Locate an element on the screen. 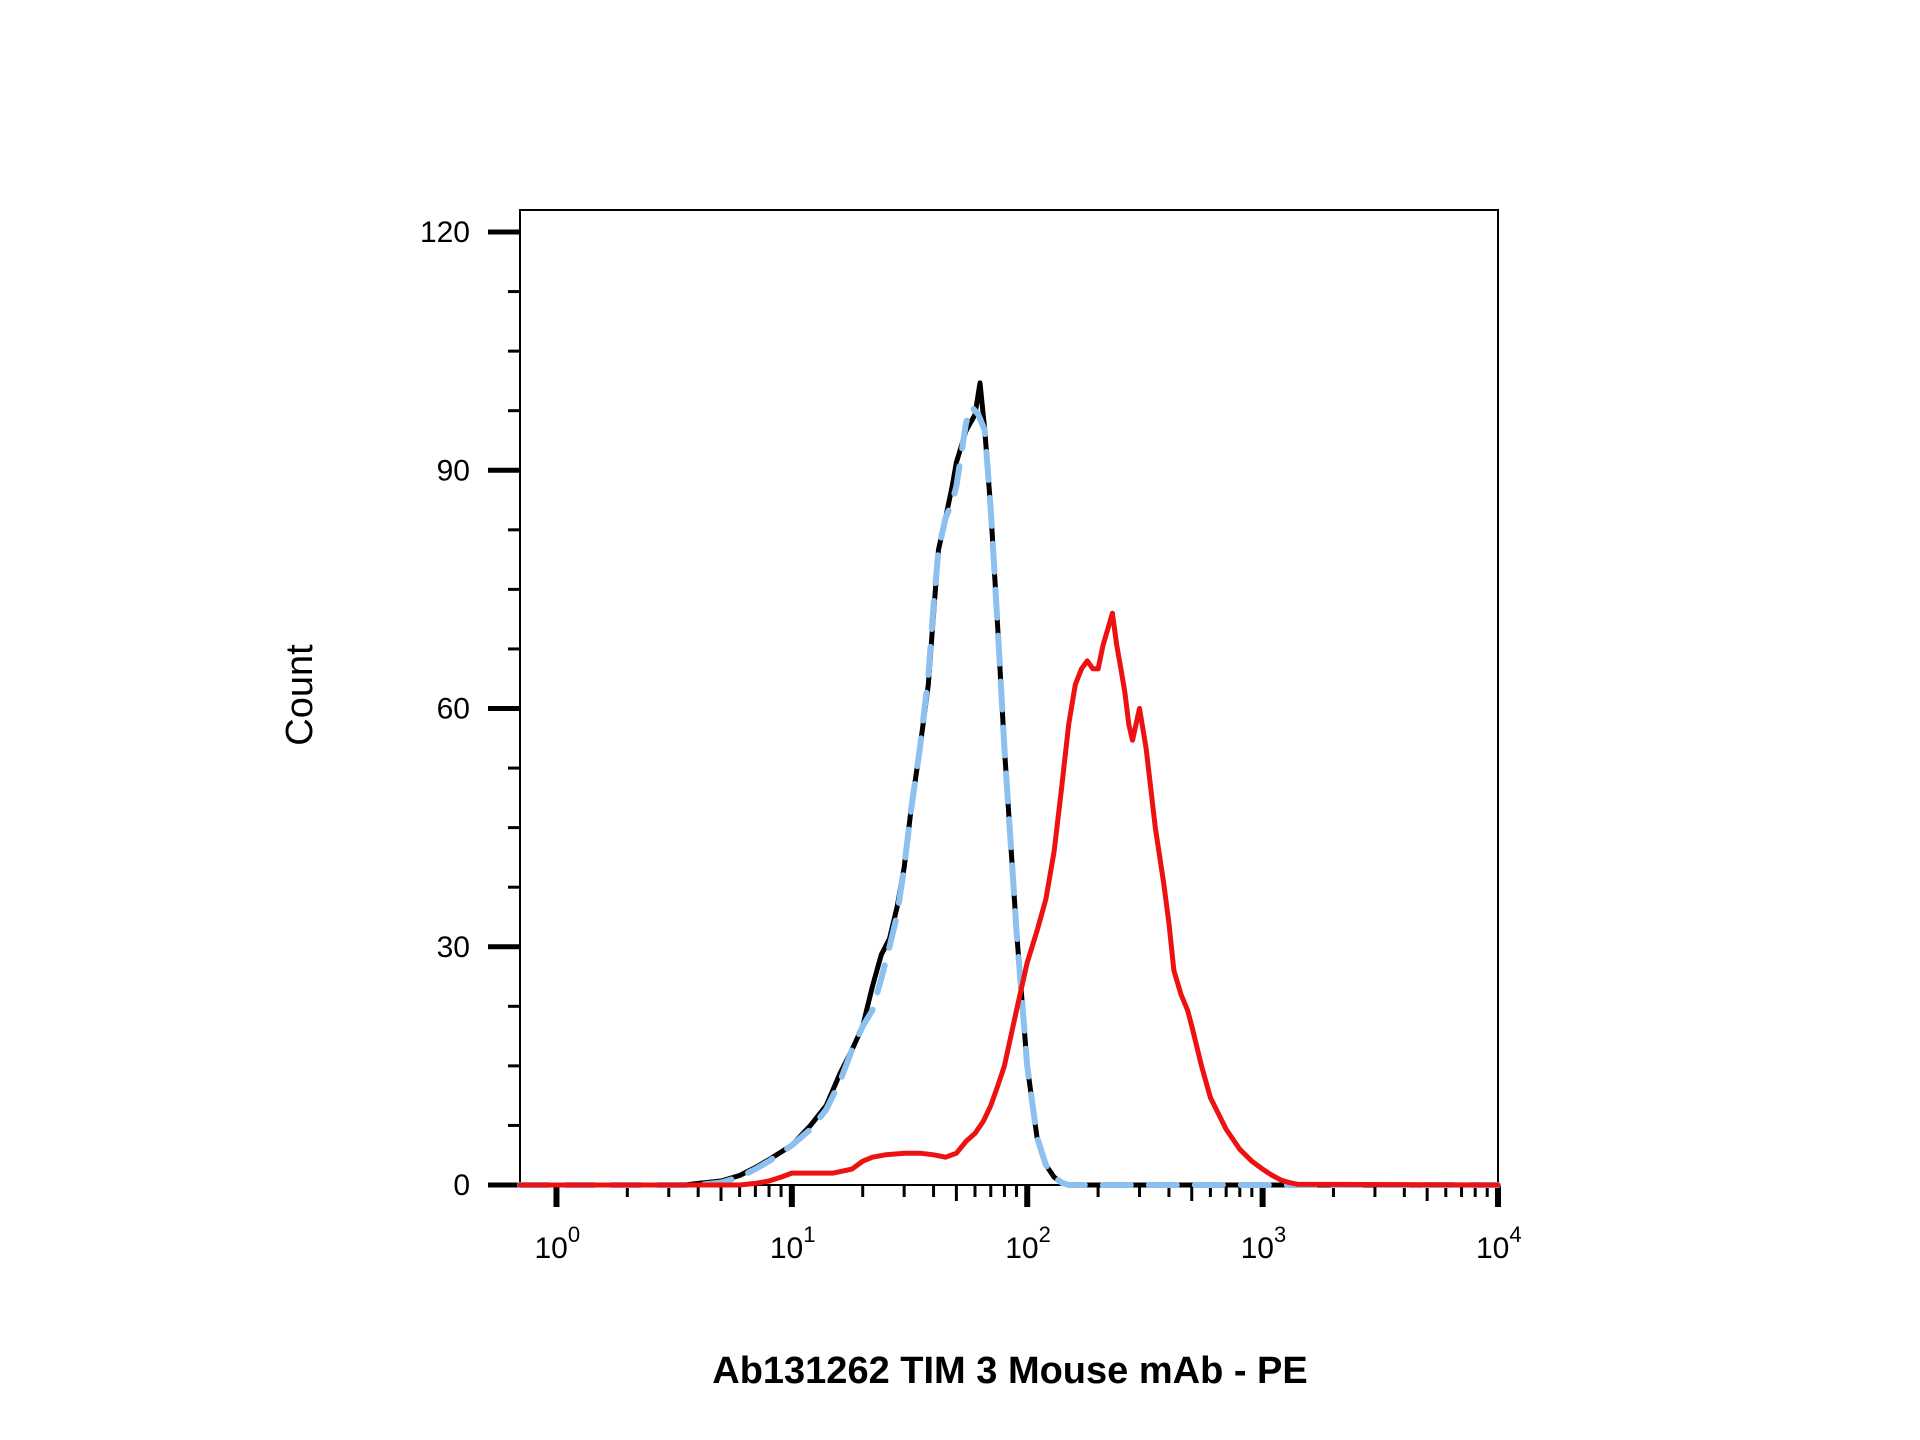  x-tick-label: 10⁴ is located at coordinates (1499, 1243).